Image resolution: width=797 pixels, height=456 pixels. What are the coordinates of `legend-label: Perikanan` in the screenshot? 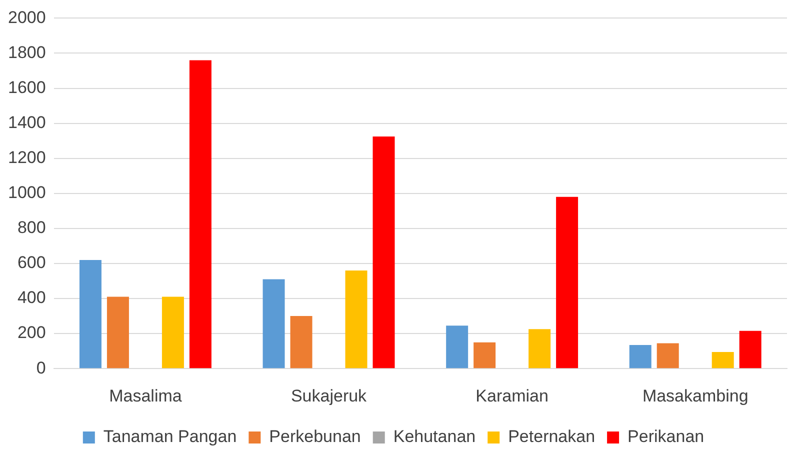 It's located at (666, 436).